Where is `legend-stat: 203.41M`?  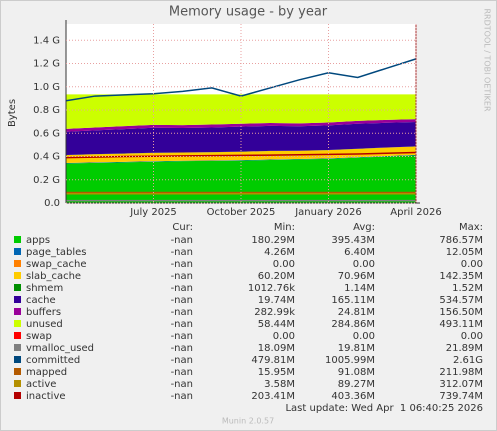 legend-stat: 203.41M is located at coordinates (273, 396).